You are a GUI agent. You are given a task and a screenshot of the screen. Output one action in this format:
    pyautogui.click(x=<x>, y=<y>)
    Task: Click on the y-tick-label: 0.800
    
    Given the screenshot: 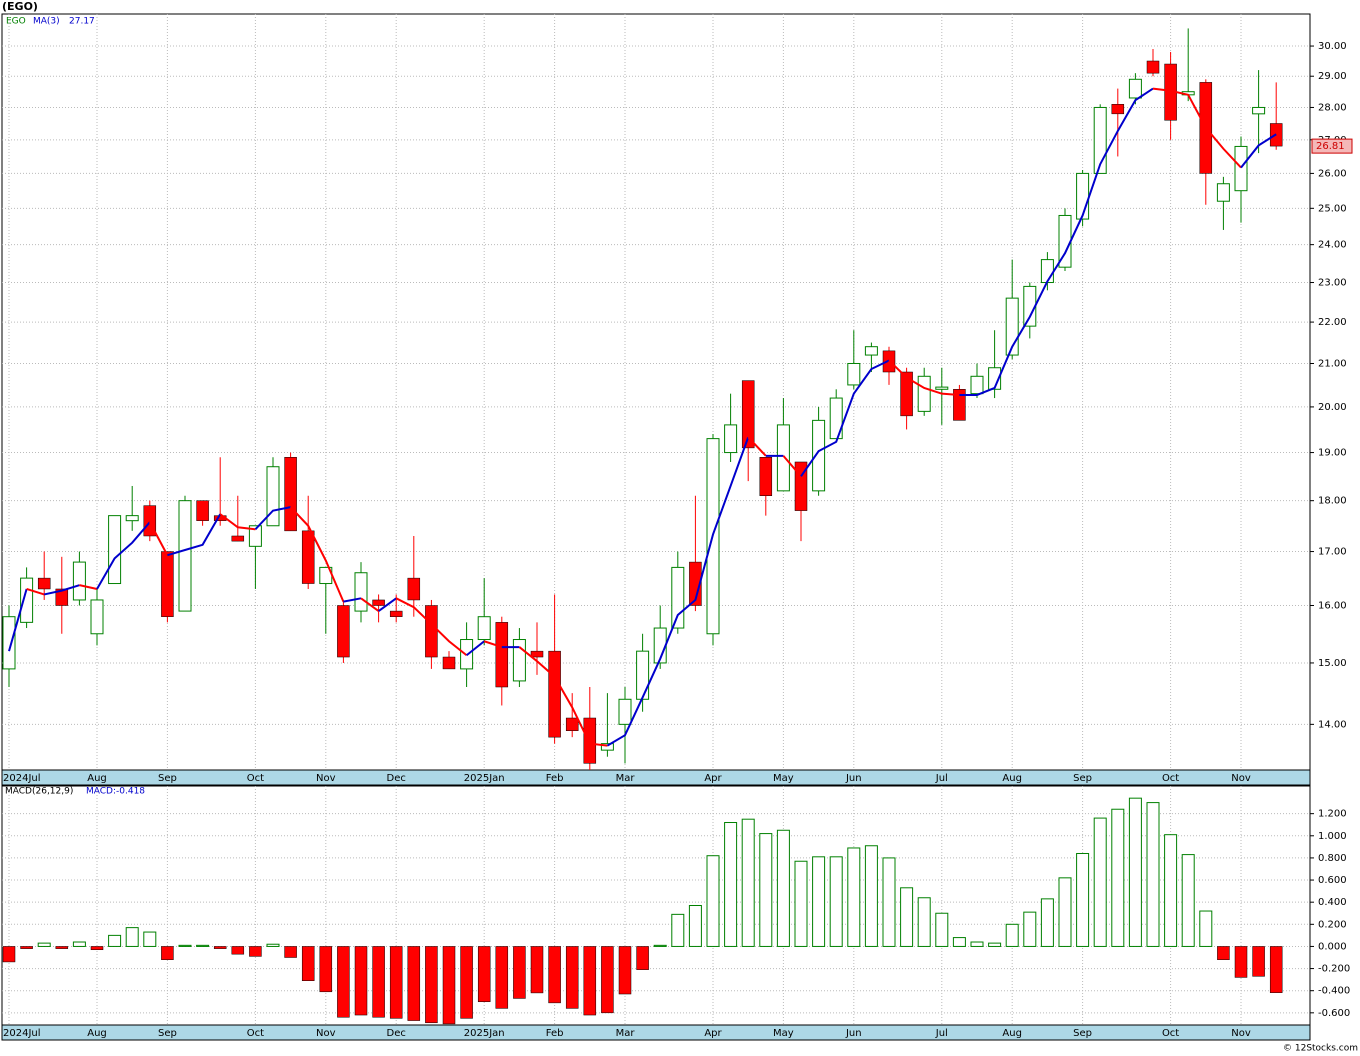 What is the action you would take?
    pyautogui.click(x=1332, y=858)
    